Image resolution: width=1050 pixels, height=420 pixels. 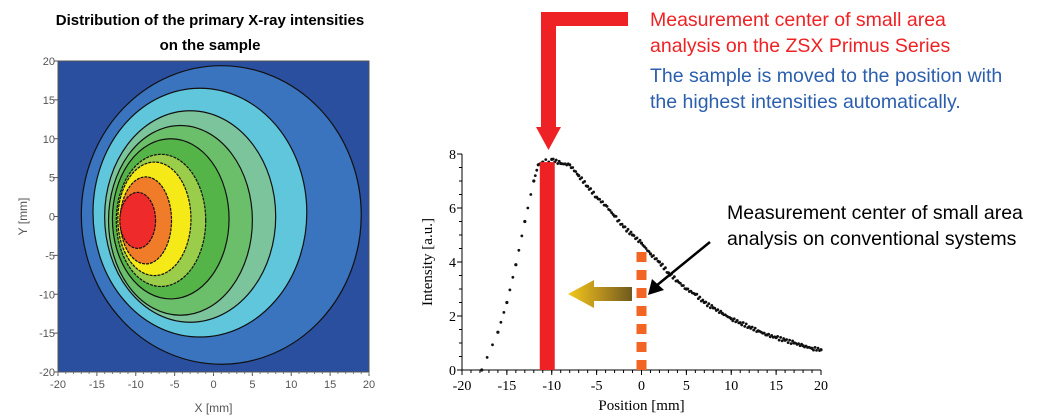 I want to click on x-tick-label: -10, so click(x=551, y=386).